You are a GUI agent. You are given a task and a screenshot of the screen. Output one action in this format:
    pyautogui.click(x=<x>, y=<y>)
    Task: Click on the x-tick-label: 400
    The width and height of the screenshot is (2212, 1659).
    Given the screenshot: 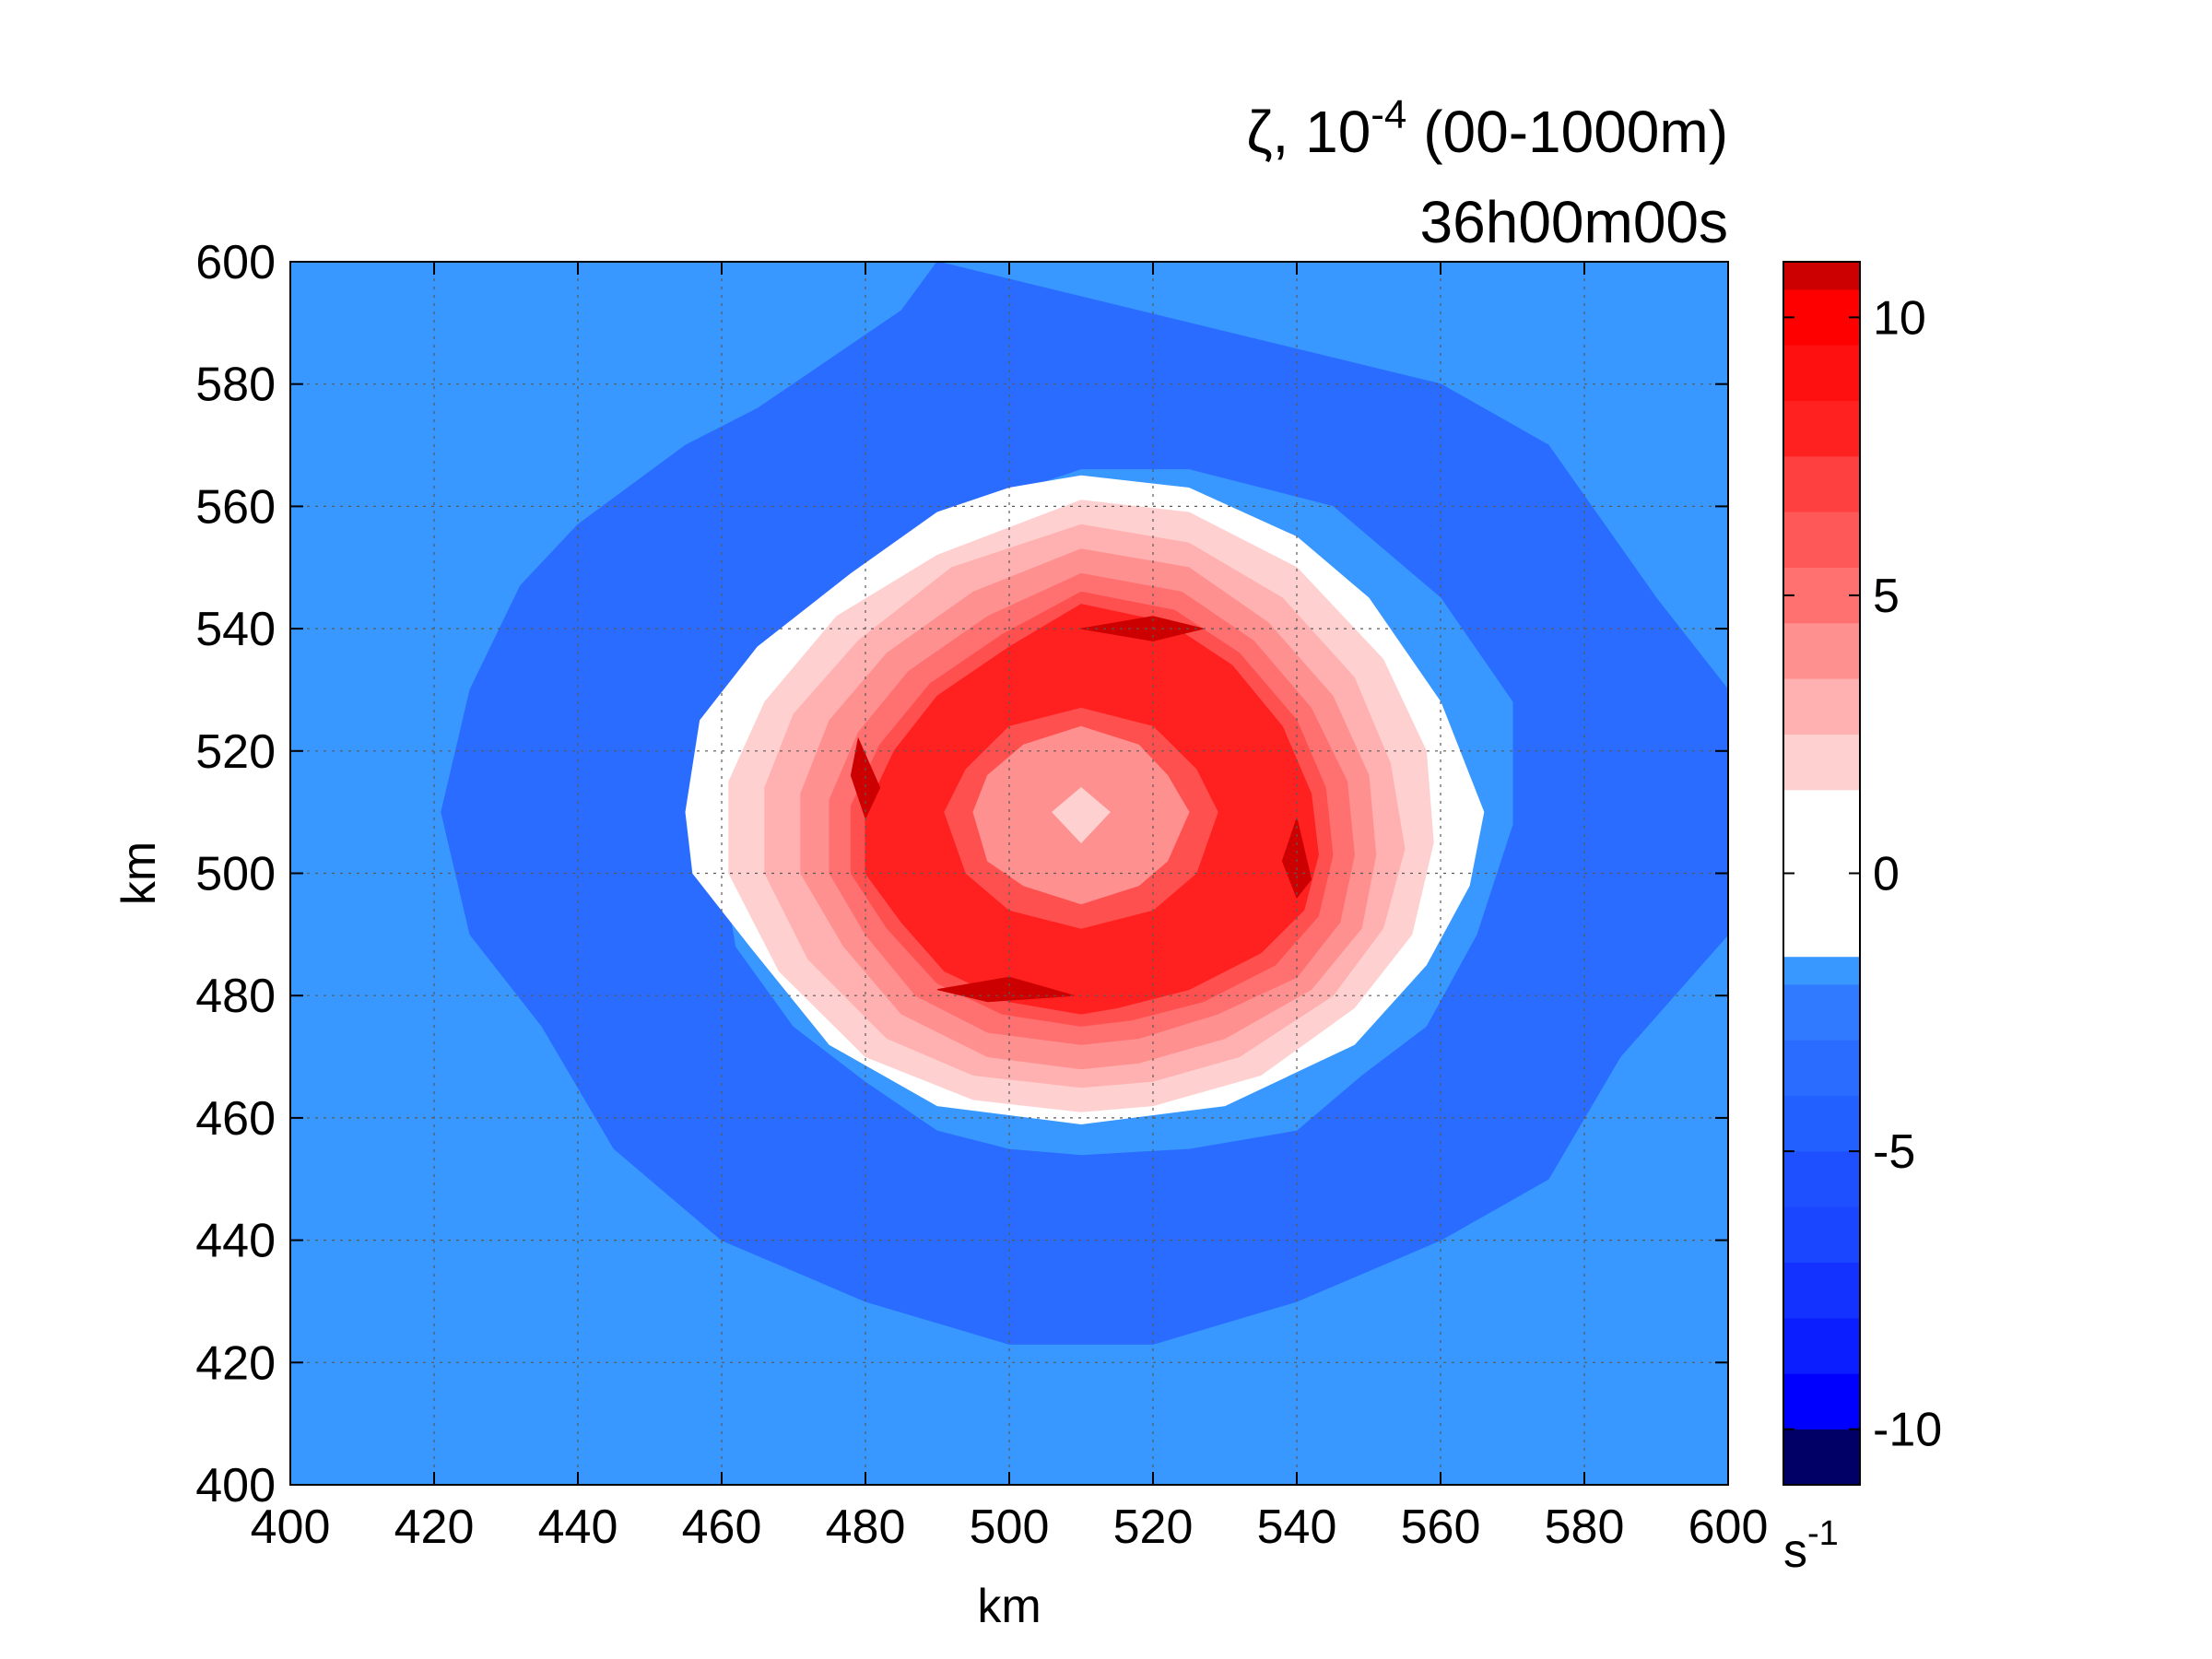 What is the action you would take?
    pyautogui.click(x=291, y=1527)
    